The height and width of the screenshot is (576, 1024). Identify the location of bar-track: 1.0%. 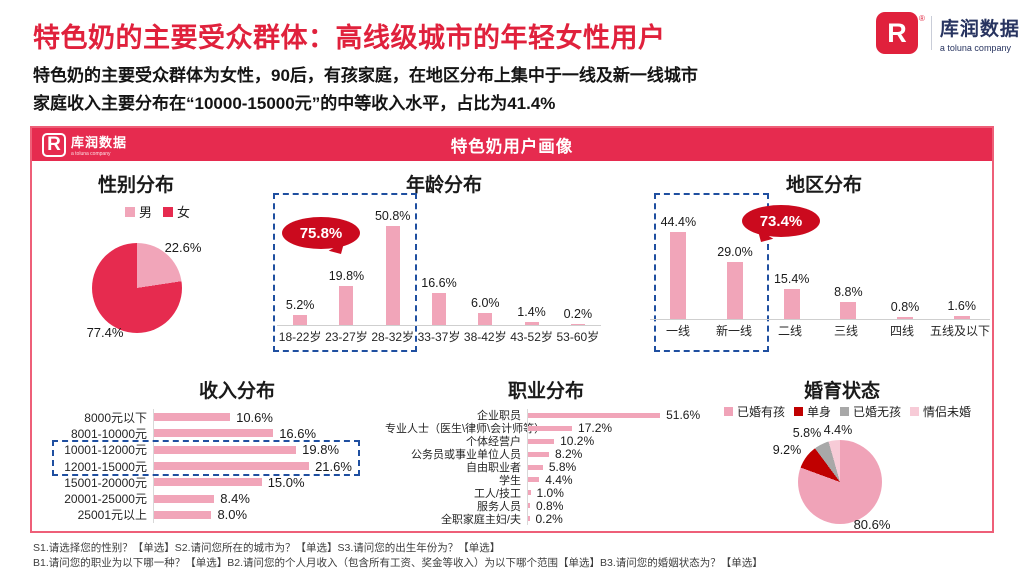
(545, 493).